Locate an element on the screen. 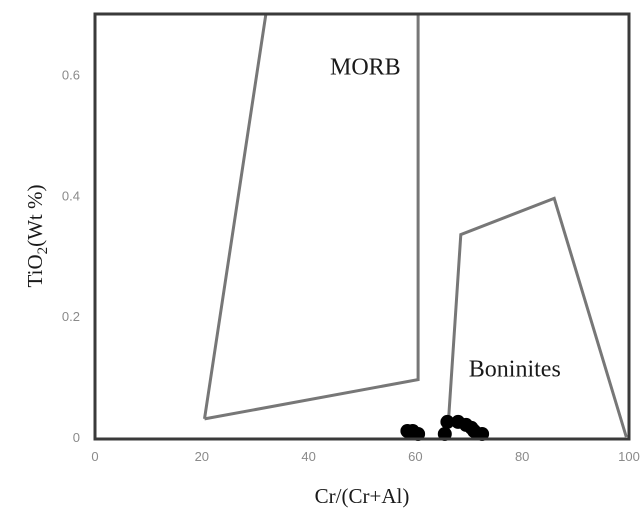  y-tick-label: 0 is located at coordinates (76, 437).